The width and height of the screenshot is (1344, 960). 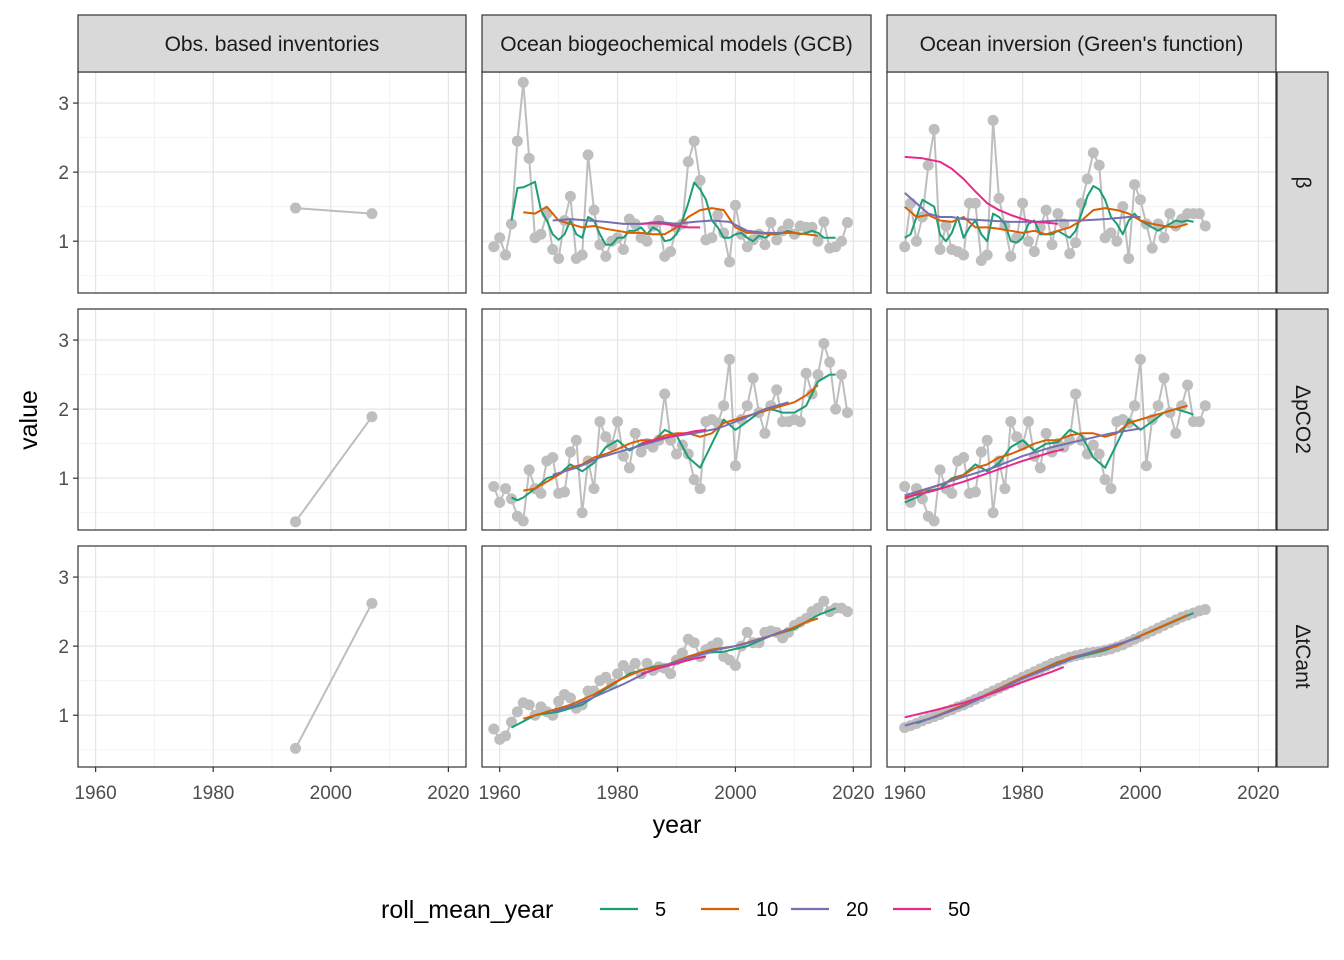 I want to click on legend-label: 5, so click(x=660, y=910).